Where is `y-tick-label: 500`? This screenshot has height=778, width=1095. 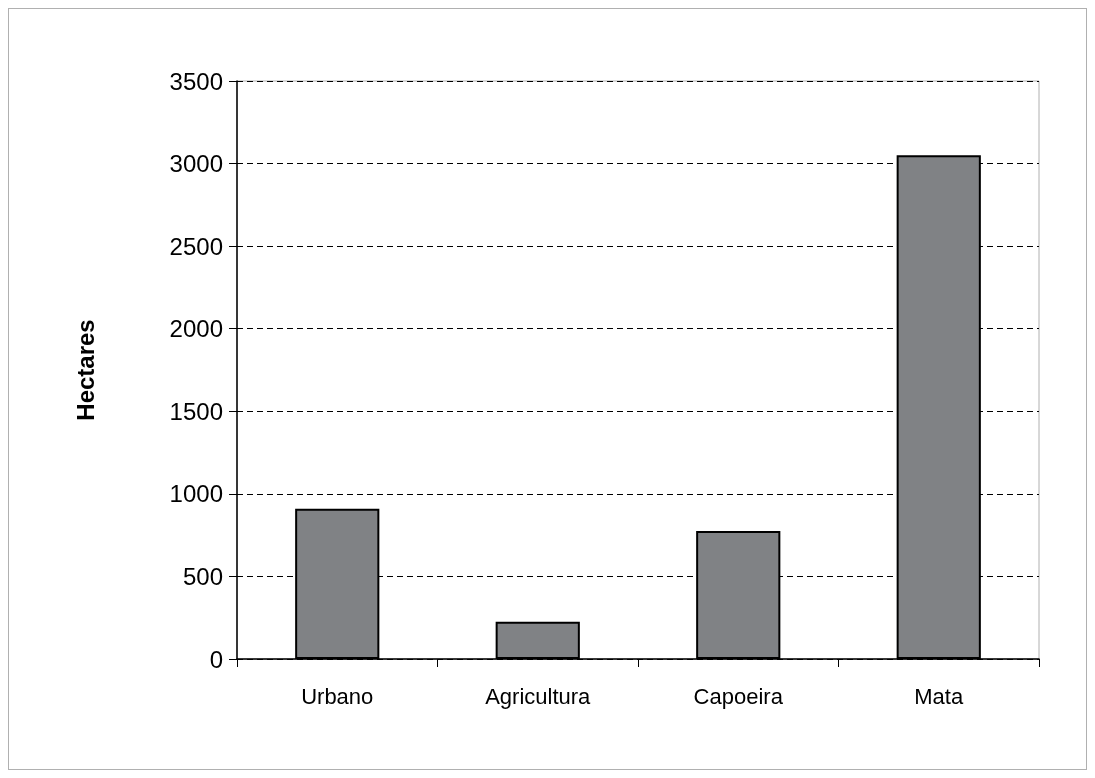
y-tick-label: 500 is located at coordinates (202, 576).